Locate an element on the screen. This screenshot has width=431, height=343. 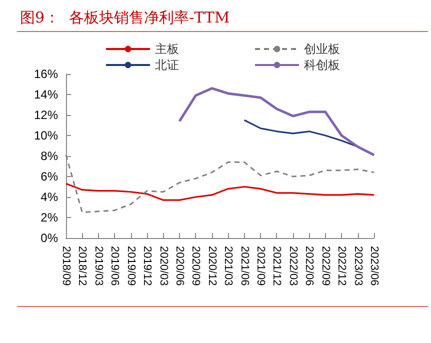
y-tick-label: 4% is located at coordinates (49, 197).